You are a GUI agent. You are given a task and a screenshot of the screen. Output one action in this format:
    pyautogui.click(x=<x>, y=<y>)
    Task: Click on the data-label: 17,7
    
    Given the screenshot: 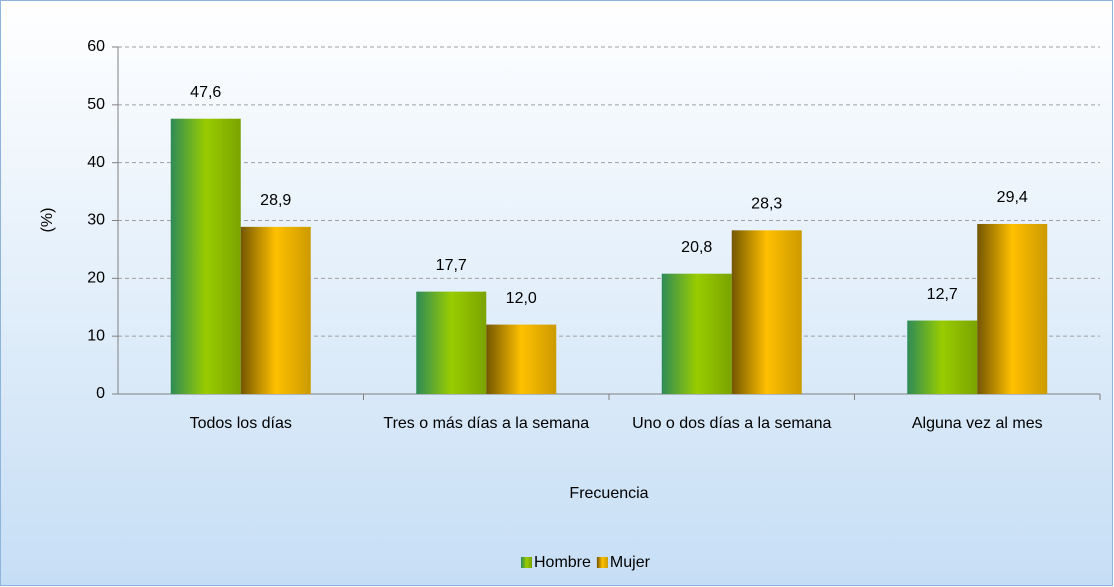 What is the action you would take?
    pyautogui.click(x=451, y=265)
    